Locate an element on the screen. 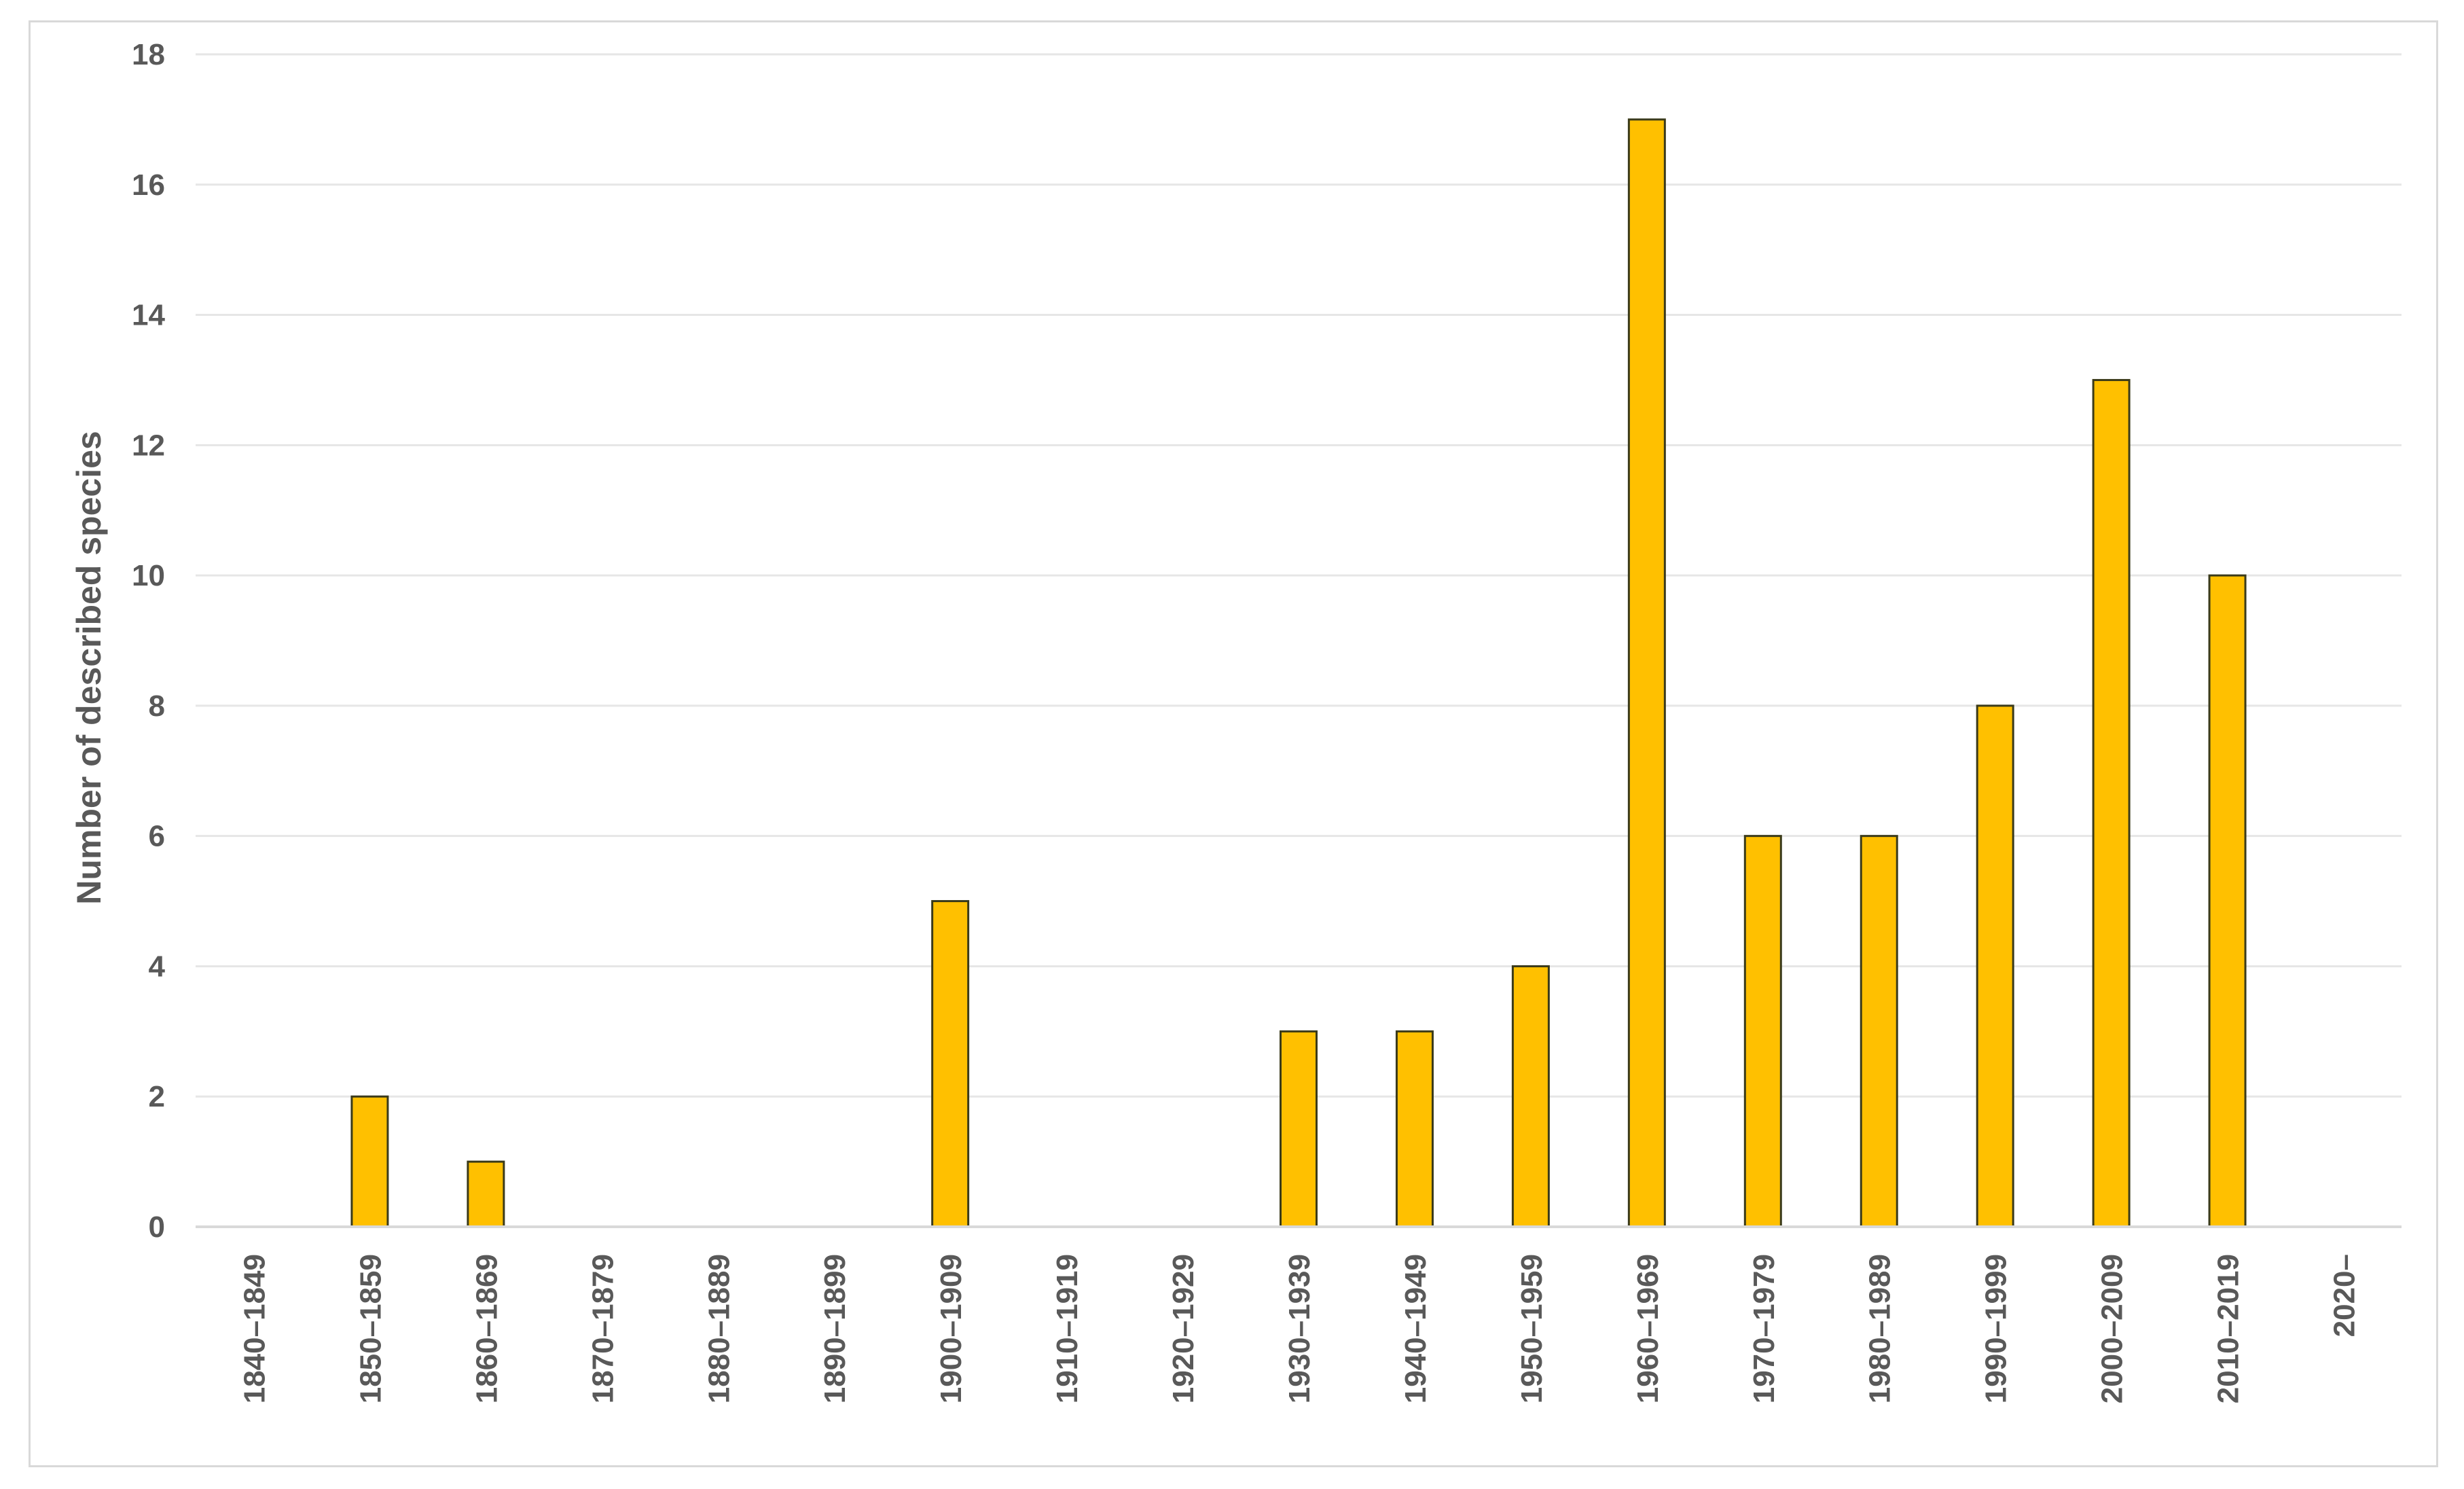 The height and width of the screenshot is (1489, 2464). y-tick-label: 18 is located at coordinates (148, 54).